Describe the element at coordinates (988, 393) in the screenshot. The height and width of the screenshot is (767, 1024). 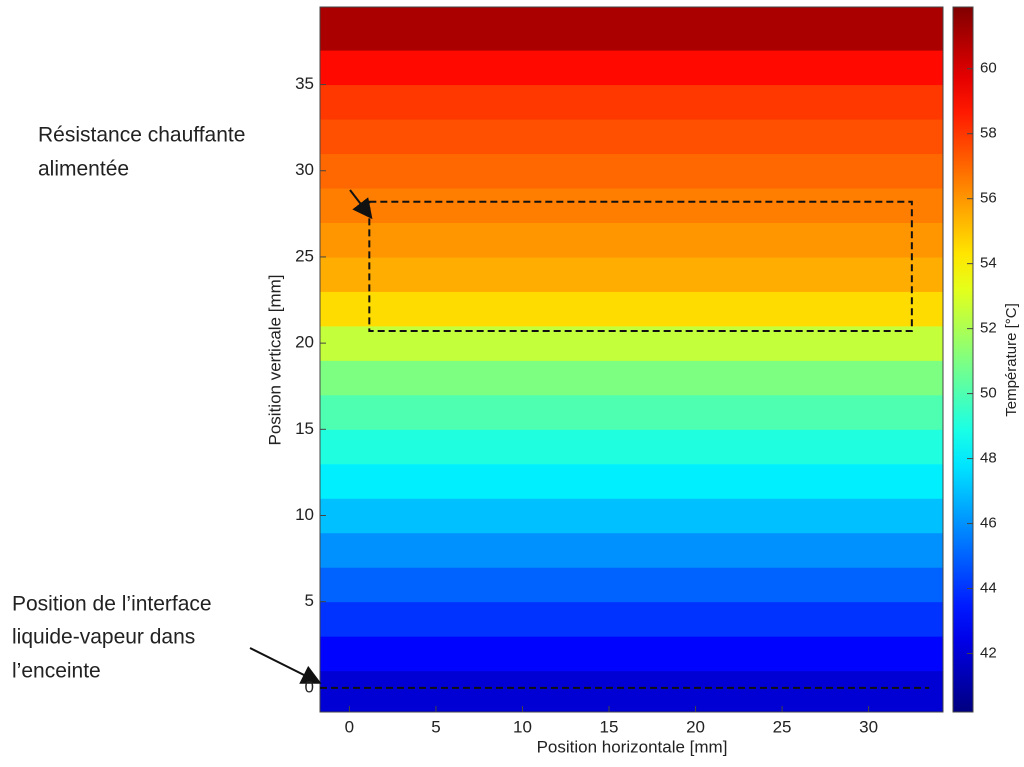
I see `colorbar-tick-label: 50` at that location.